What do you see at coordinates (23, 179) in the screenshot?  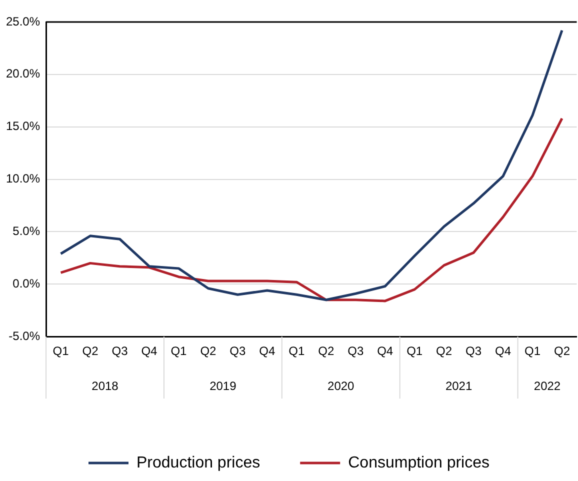 I see `y-tick-label: 10.0%` at bounding box center [23, 179].